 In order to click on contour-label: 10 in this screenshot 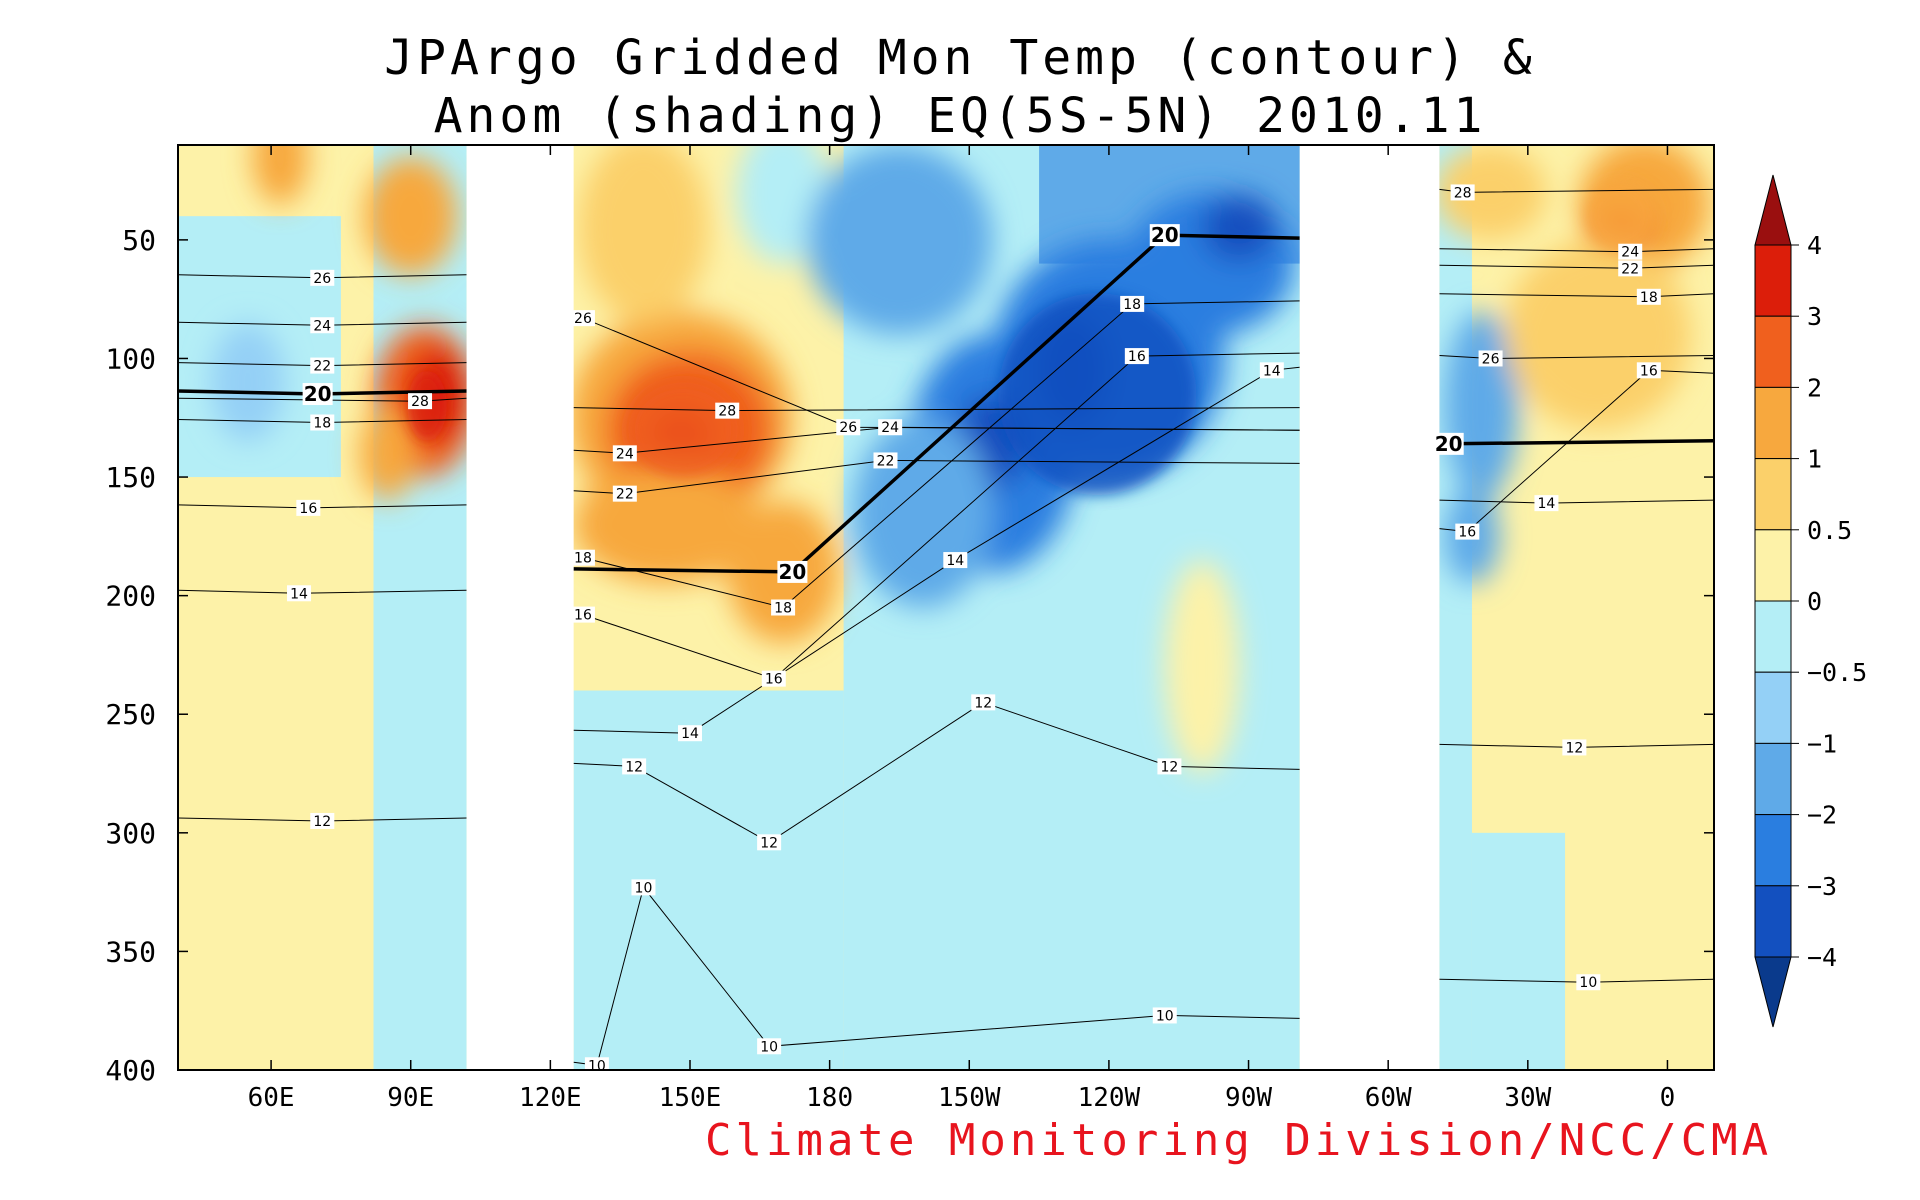, I will do `click(1164, 1015)`.